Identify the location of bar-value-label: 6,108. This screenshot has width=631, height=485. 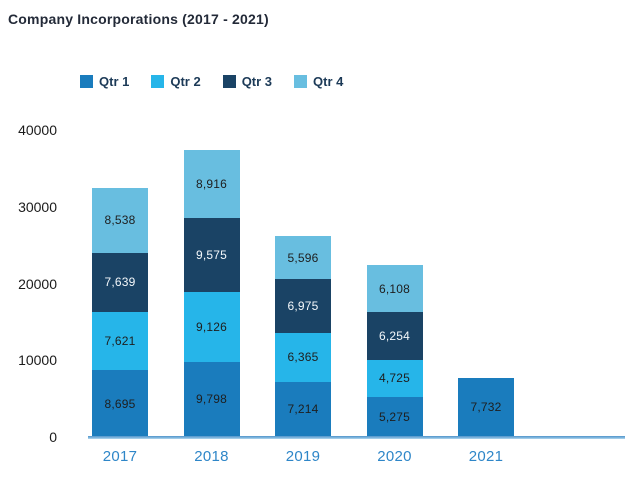
(394, 288).